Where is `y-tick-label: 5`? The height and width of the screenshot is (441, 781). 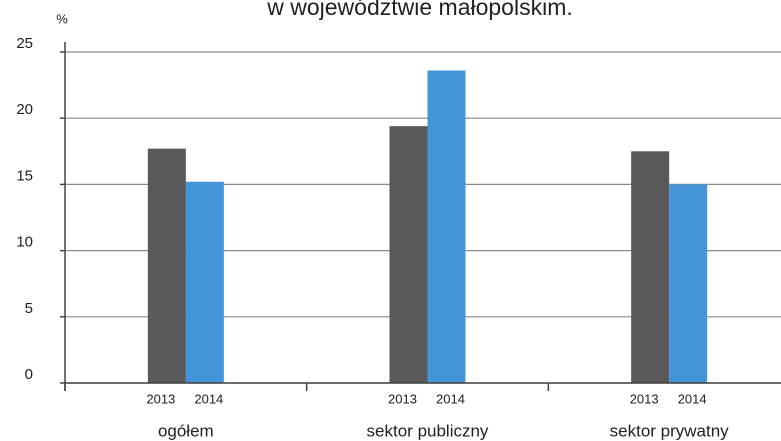 y-tick-label: 5 is located at coordinates (29, 308).